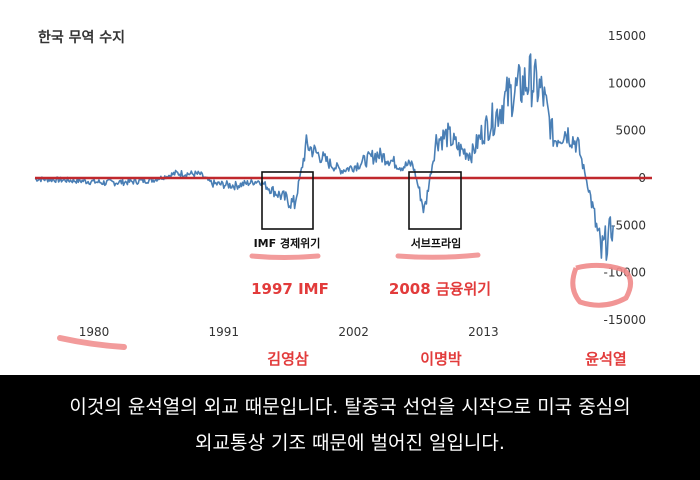  I want to click on caption-line-1: 이것의 윤석열의 외교 때문입니다. 탈중국 선언을 시작으로 미국 중심의, so click(350, 407).